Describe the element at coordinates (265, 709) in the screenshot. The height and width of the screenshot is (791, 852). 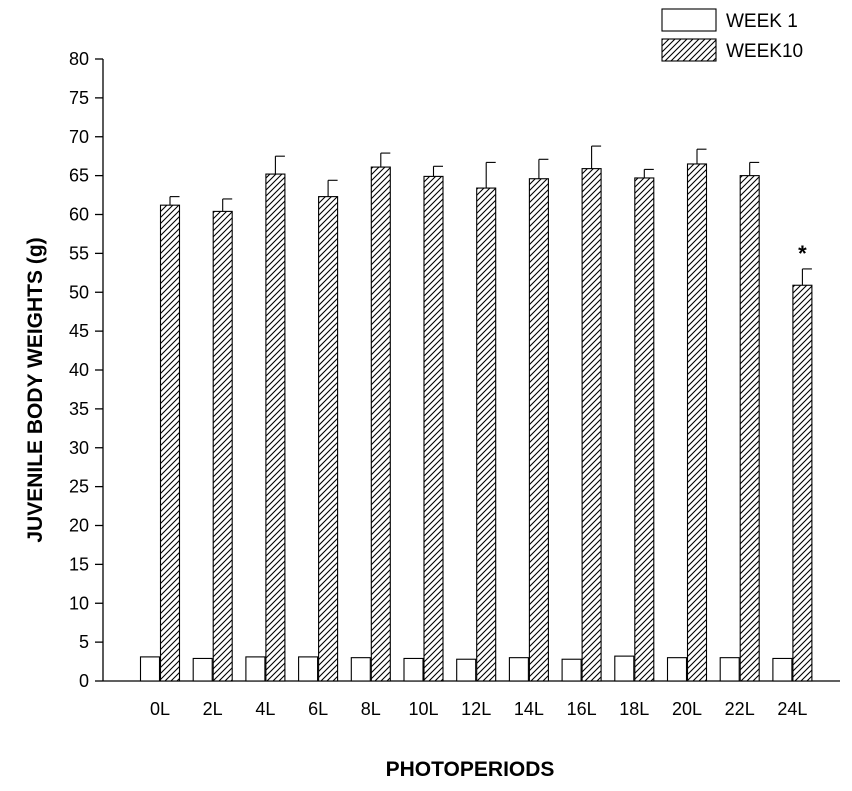
I see `x-tick-label: 4L` at that location.